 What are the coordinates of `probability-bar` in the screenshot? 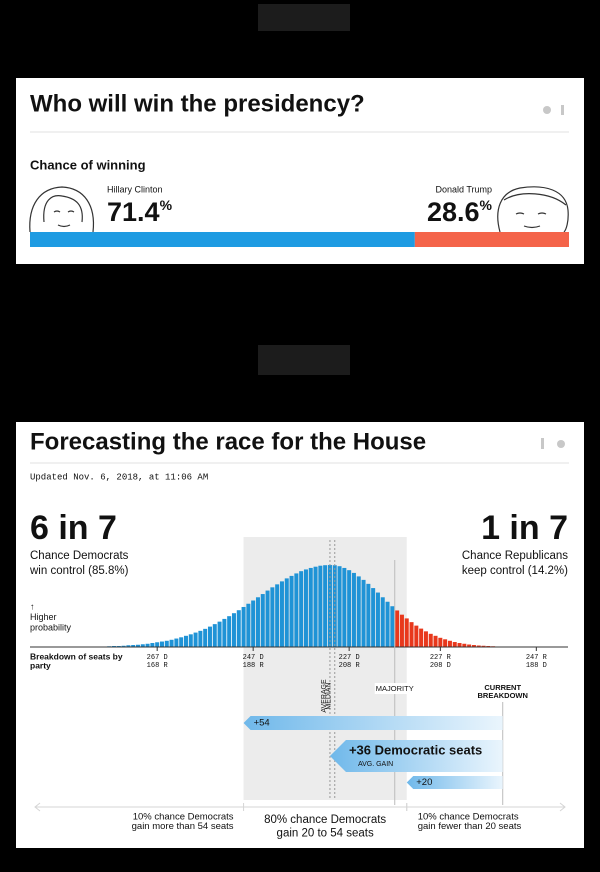 It's located at (491, 239).